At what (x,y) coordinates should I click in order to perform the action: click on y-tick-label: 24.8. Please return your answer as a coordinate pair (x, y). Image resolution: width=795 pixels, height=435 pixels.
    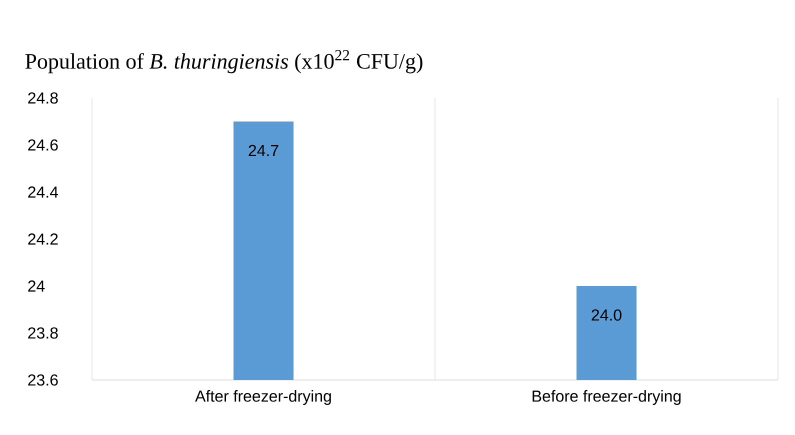
    Looking at the image, I should click on (43, 98).